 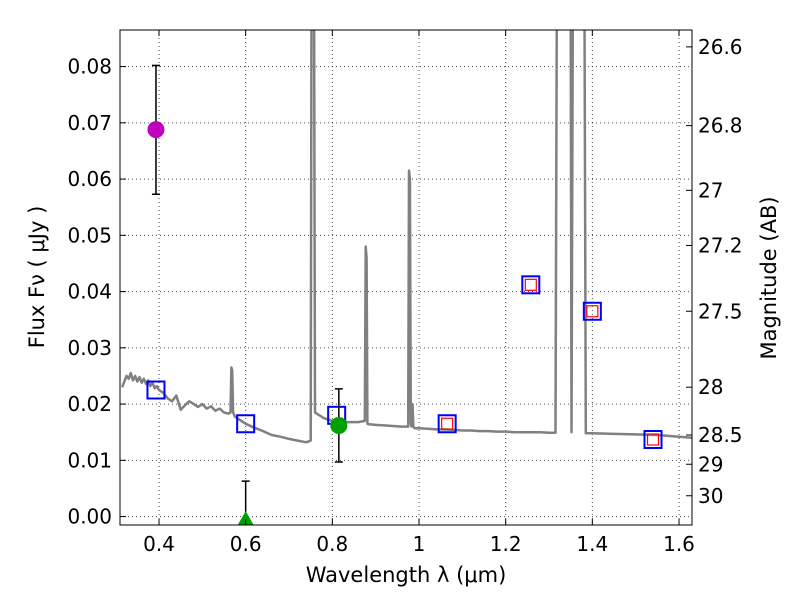 I want to click on x-axis-label: Wavelength λ (μm), so click(x=406, y=575).